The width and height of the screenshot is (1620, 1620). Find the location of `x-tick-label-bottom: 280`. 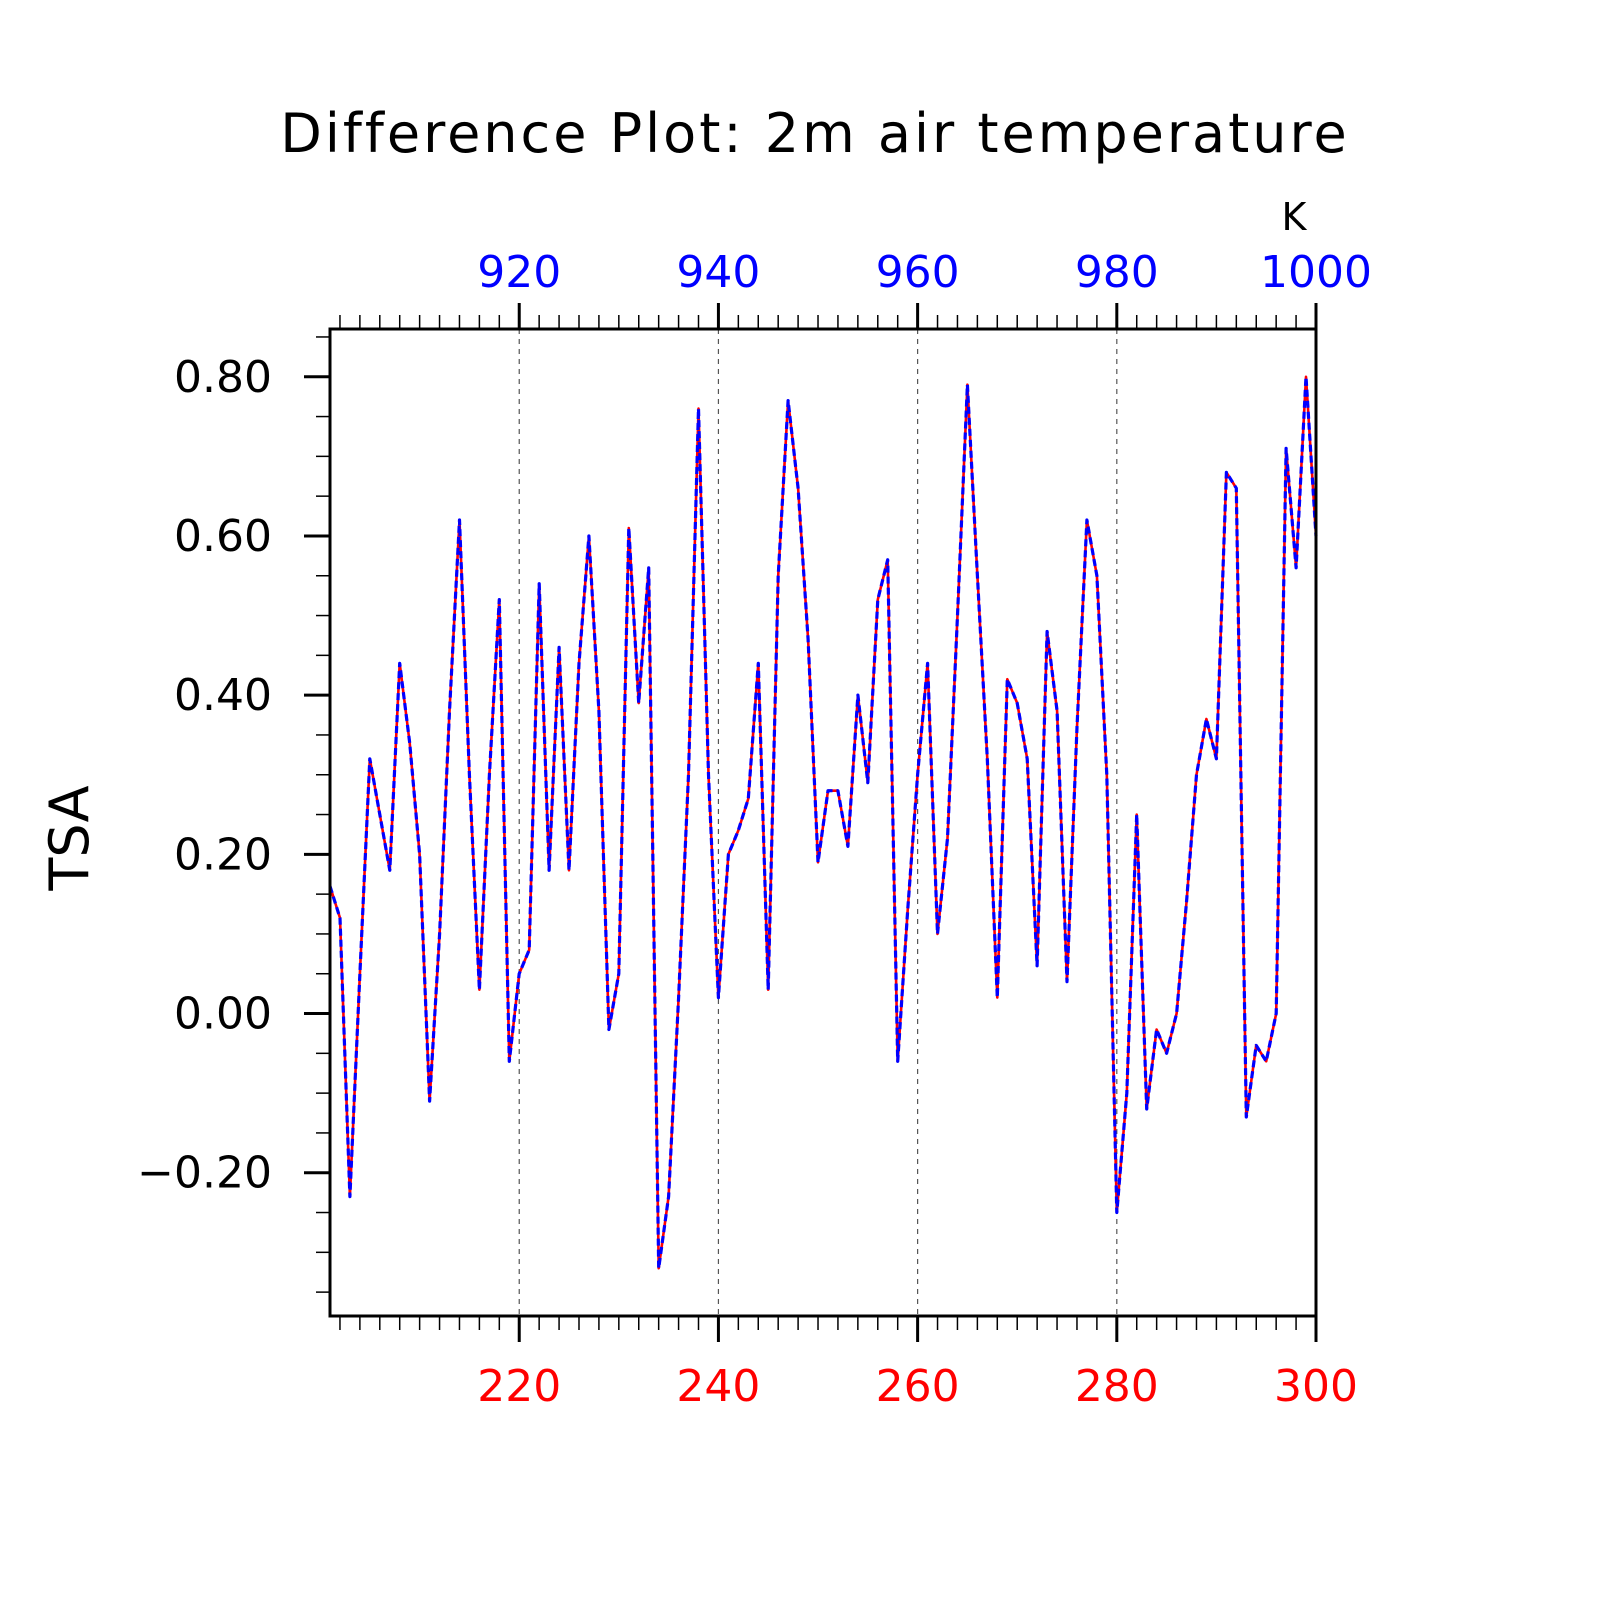

x-tick-label-bottom: 280 is located at coordinates (1117, 1386).